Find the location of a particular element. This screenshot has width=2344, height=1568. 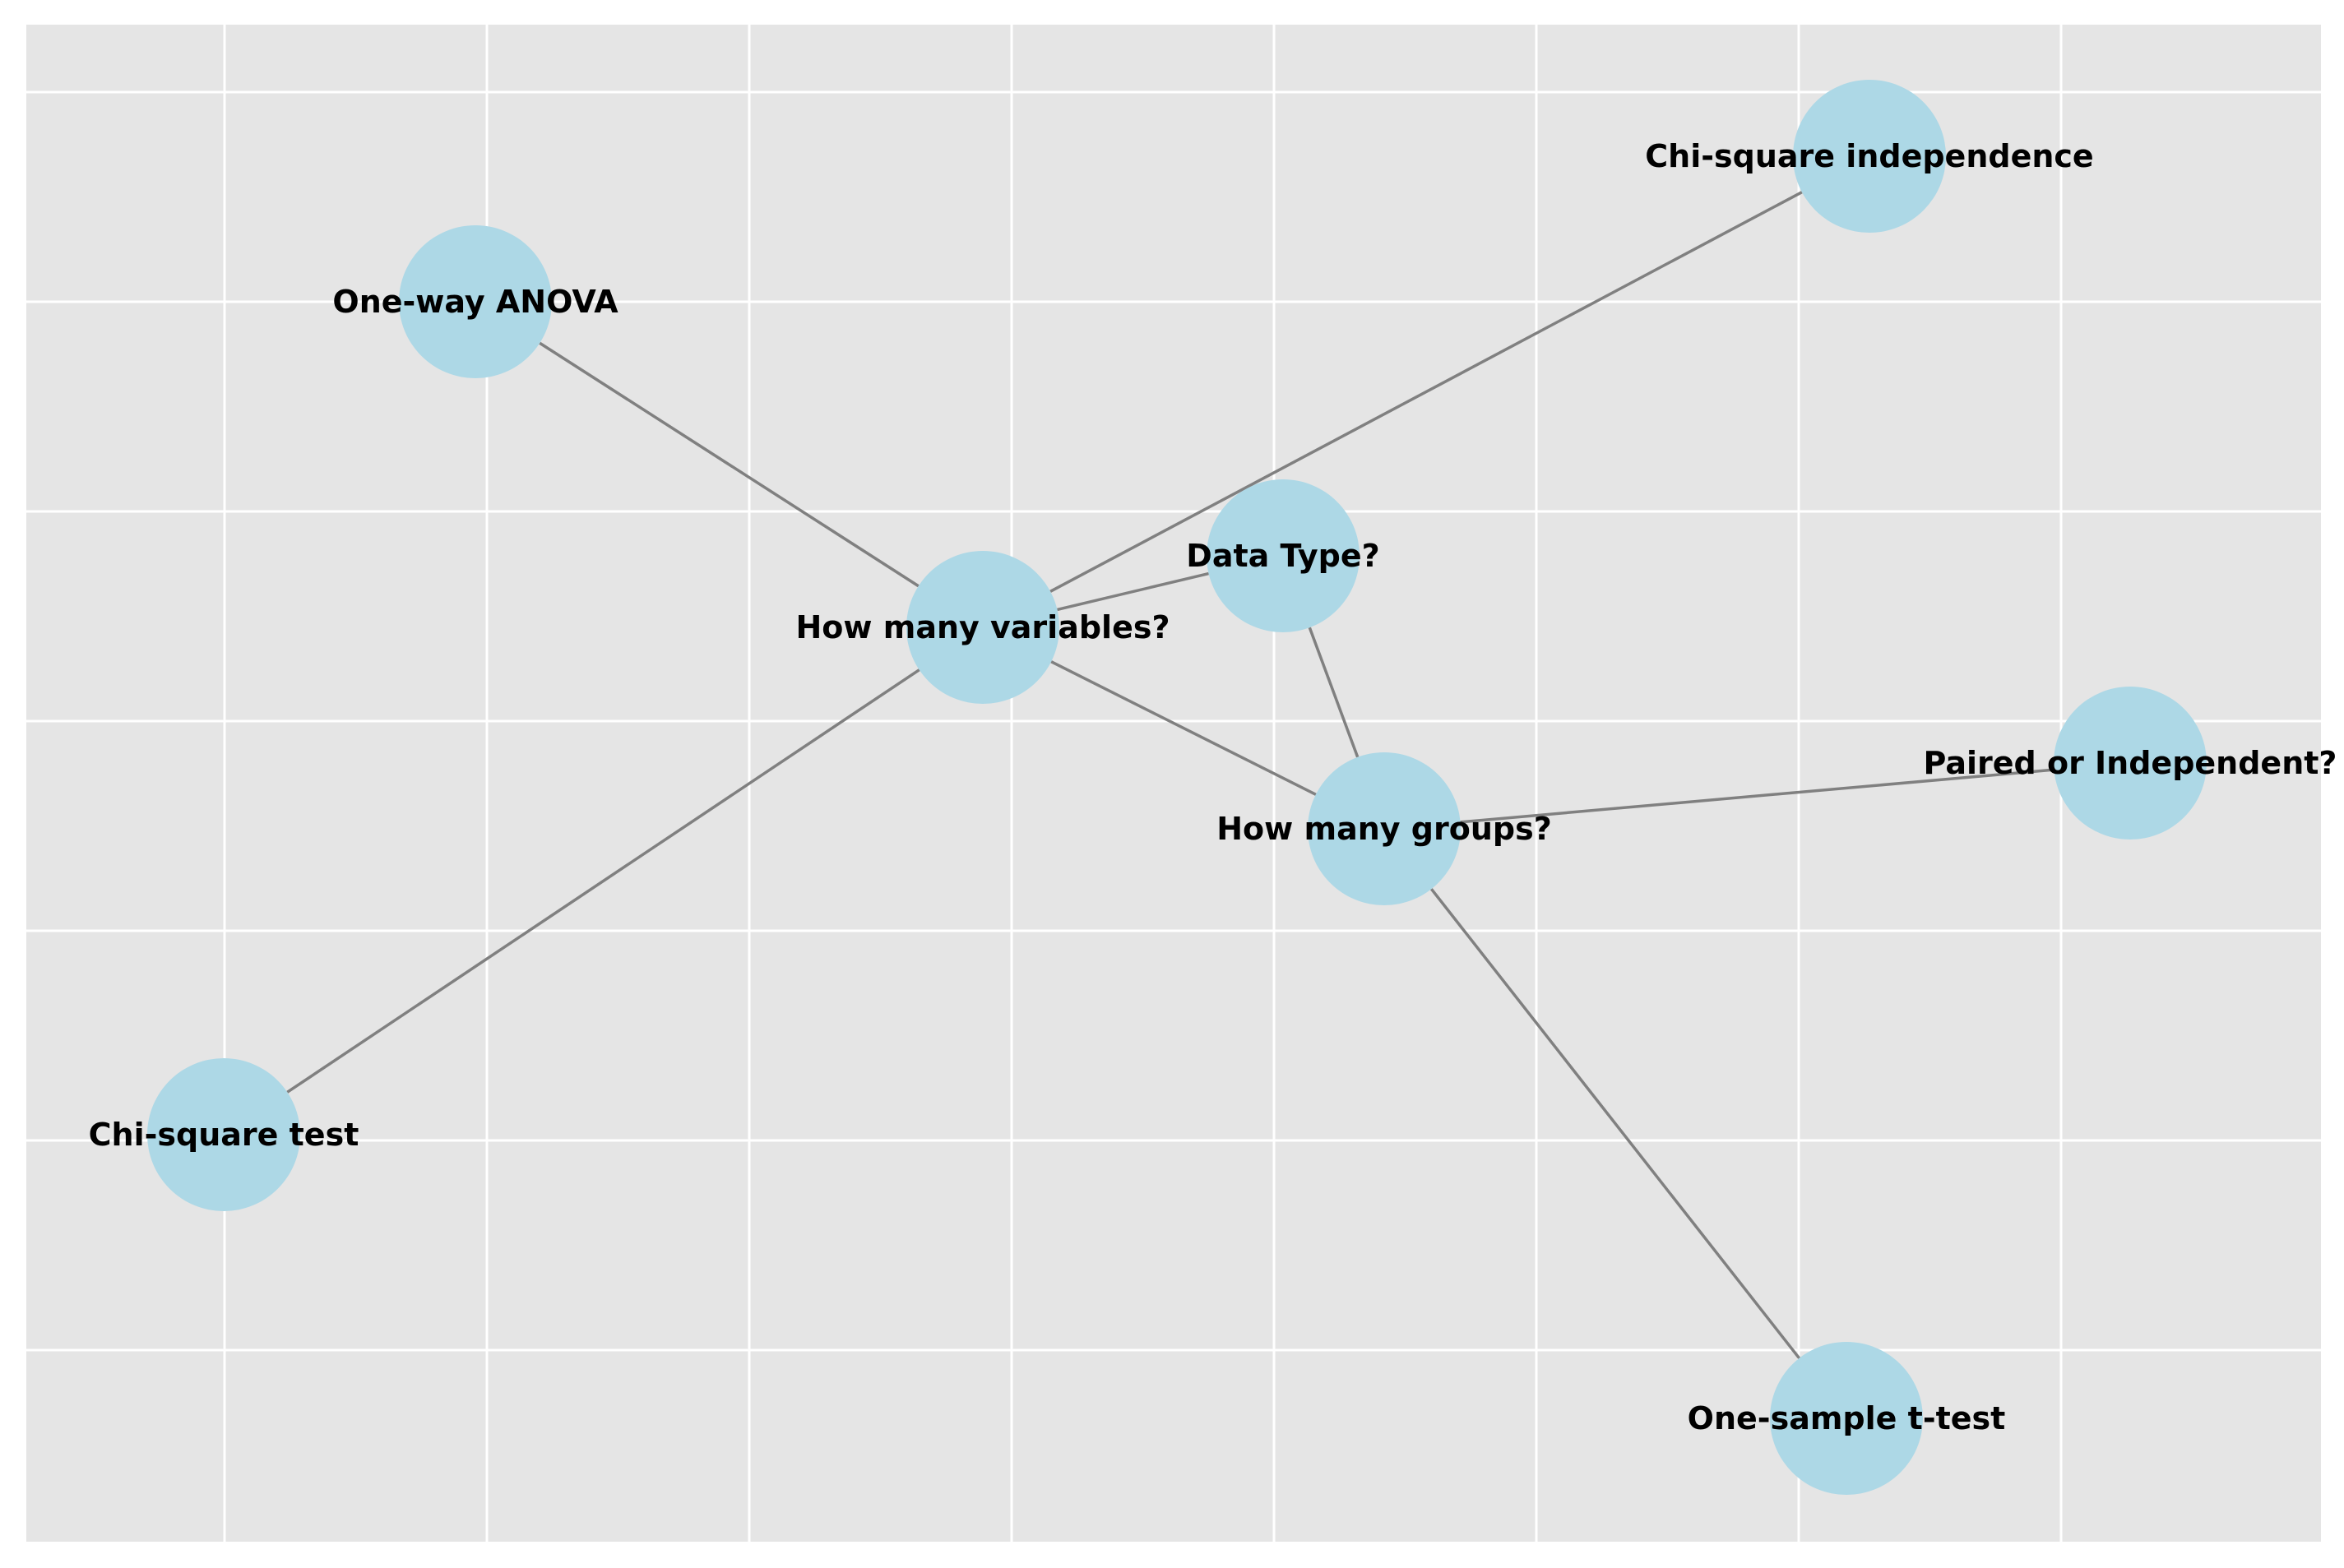

edge-how-many-variables-to-one-way-anova is located at coordinates (729, 464).